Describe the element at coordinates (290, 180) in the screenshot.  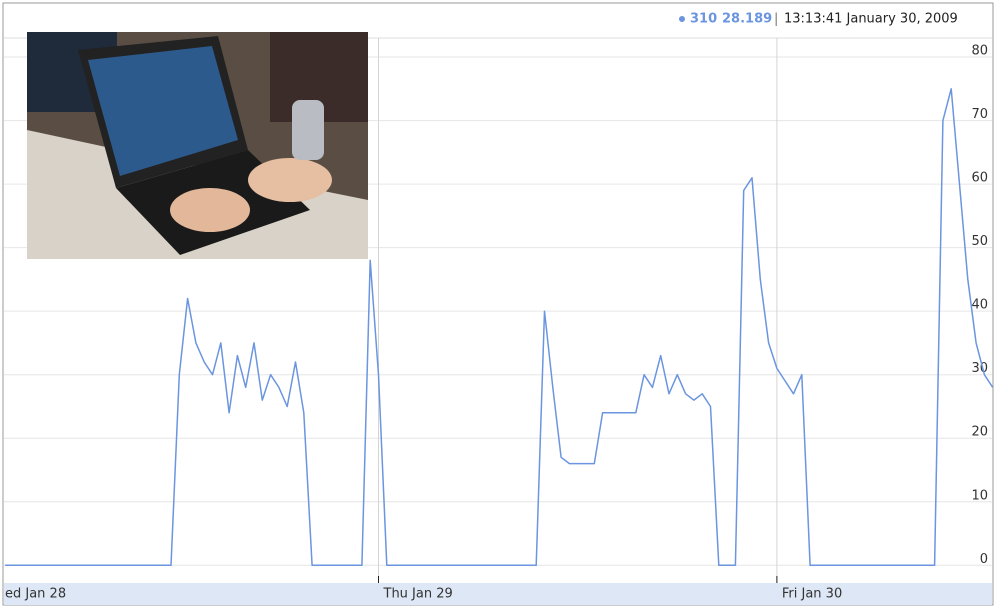
I see `photo-hand-right` at that location.